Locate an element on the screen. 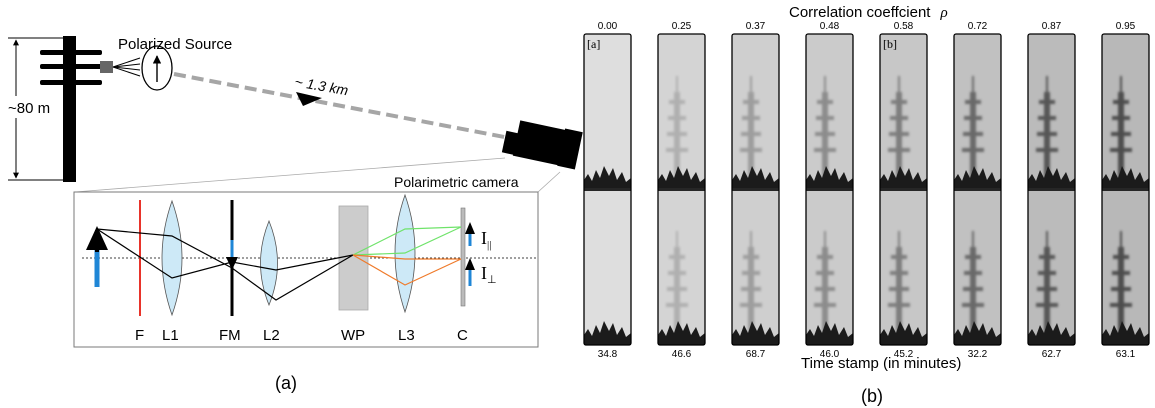 This screenshot has width=1155, height=408. correlation-value-1: 0.25 is located at coordinates (682, 26).